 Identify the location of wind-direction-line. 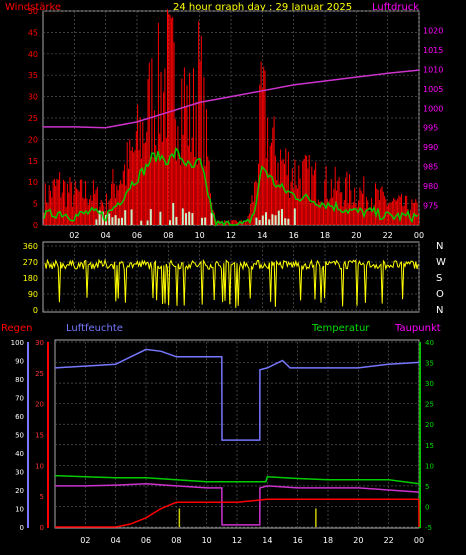
(231, 283).